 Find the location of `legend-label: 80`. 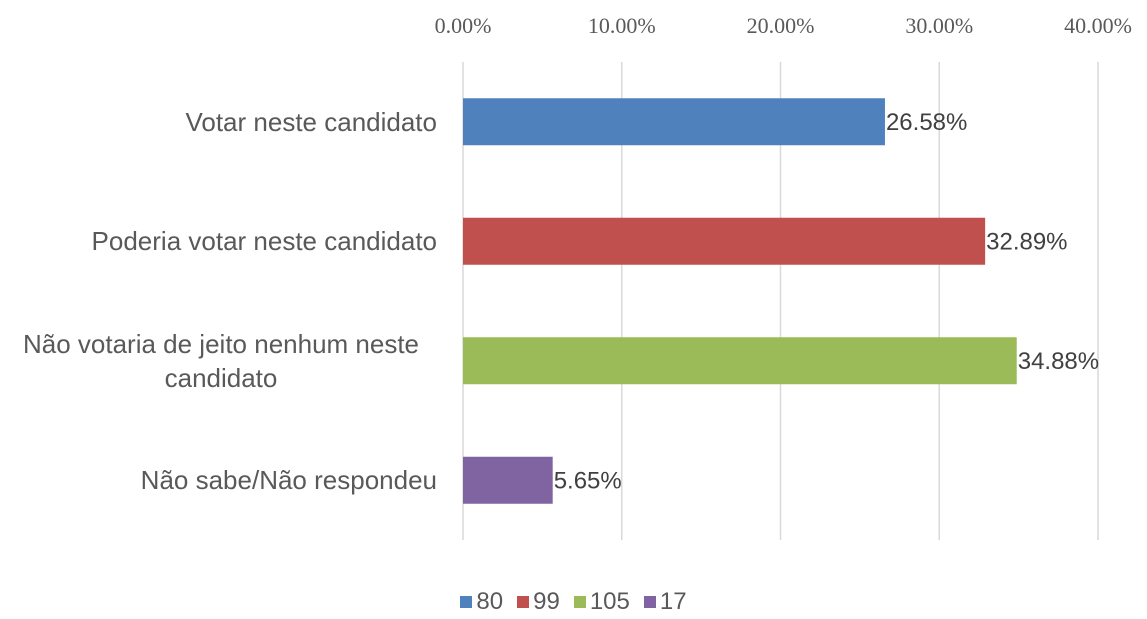

legend-label: 80 is located at coordinates (490, 601).